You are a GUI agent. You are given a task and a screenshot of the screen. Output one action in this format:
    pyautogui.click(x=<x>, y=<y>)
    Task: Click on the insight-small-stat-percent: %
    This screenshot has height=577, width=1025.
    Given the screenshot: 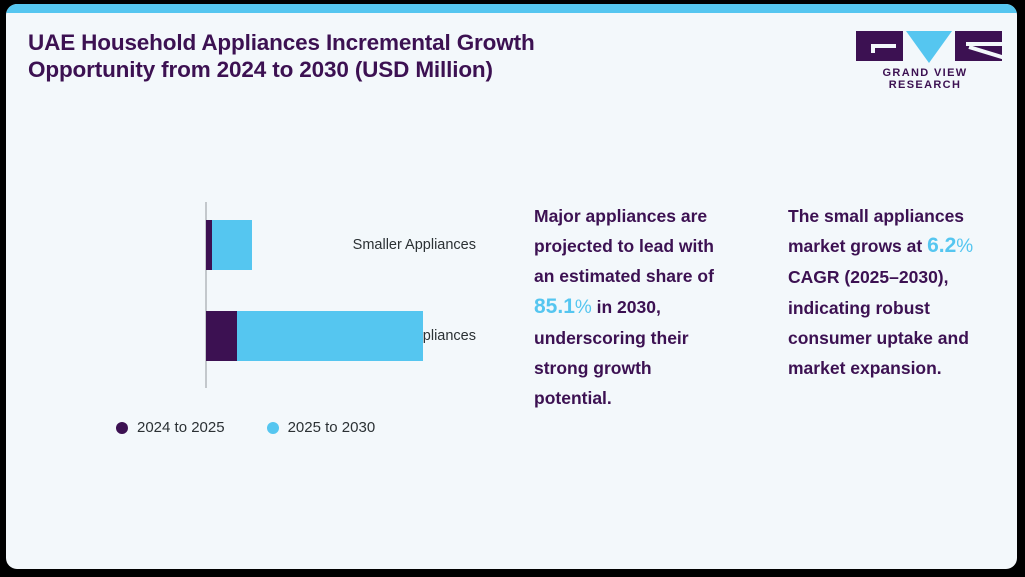 What is the action you would take?
    pyautogui.click(x=965, y=247)
    